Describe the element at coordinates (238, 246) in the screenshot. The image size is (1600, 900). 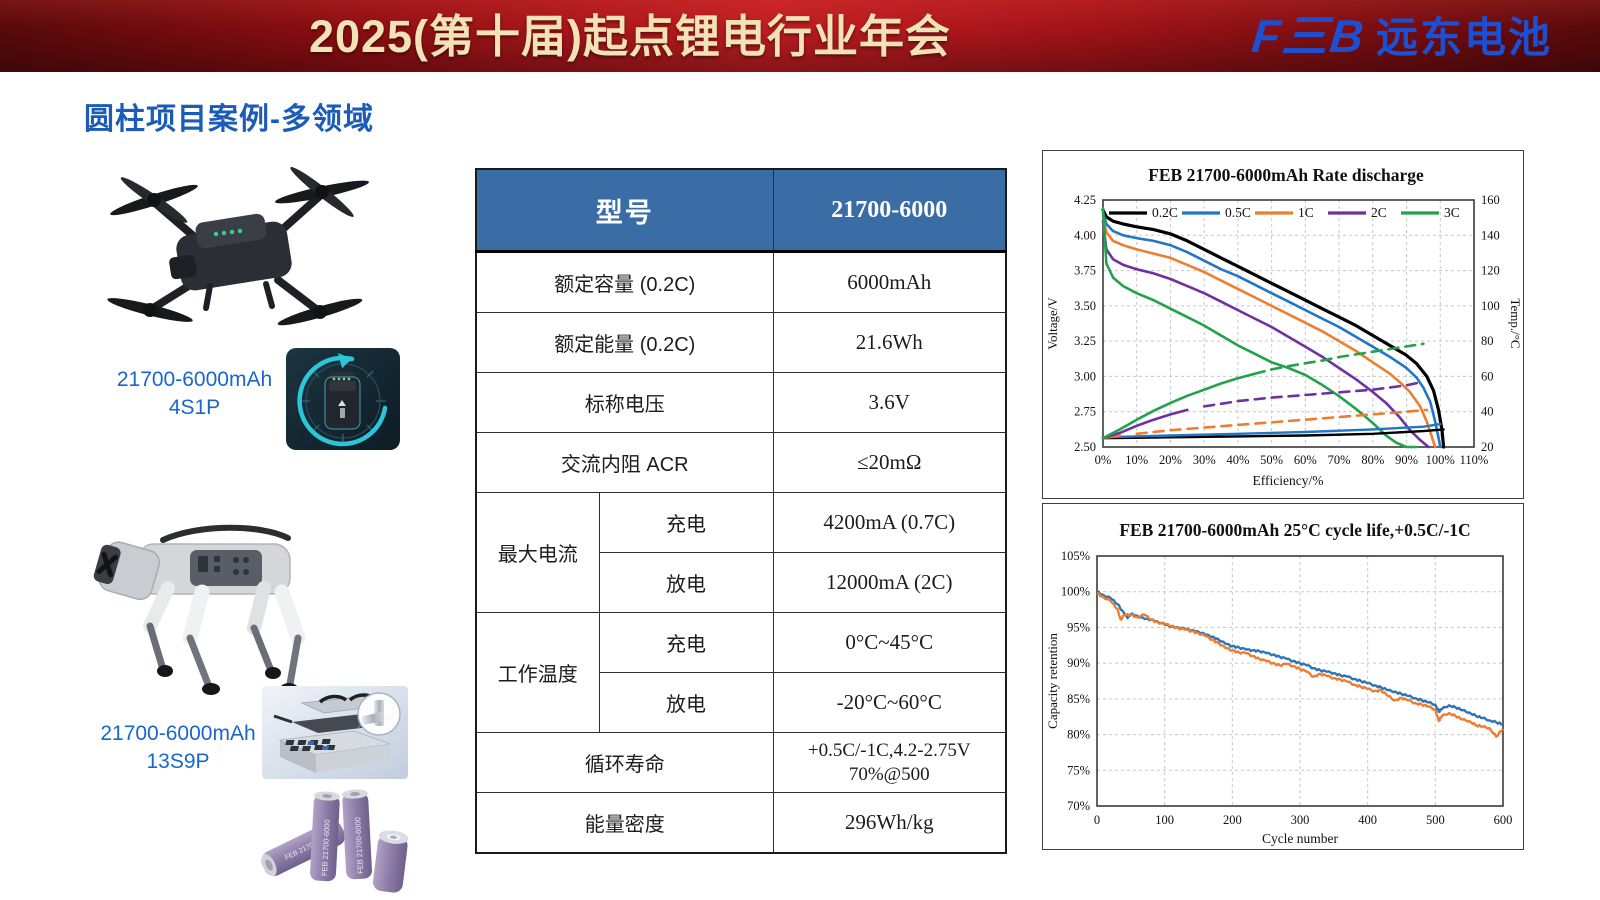
I see `drone-illustration` at that location.